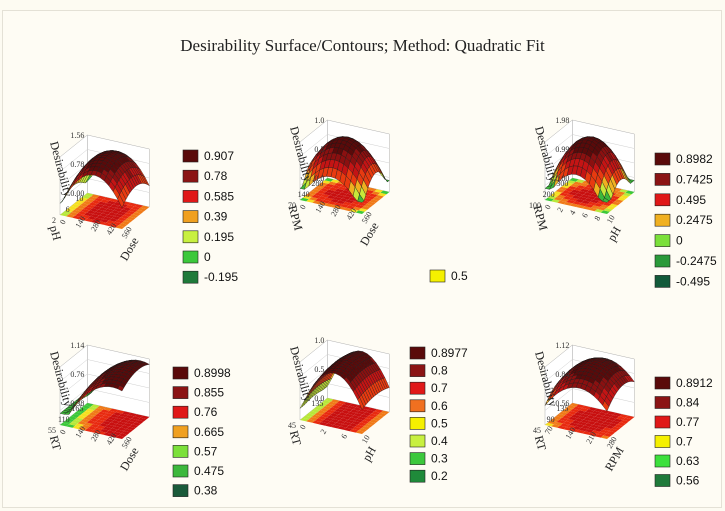 The height and width of the screenshot is (511, 725). Describe the element at coordinates (319, 149) in the screenshot. I see `z-tick-label: 0.5` at that location.